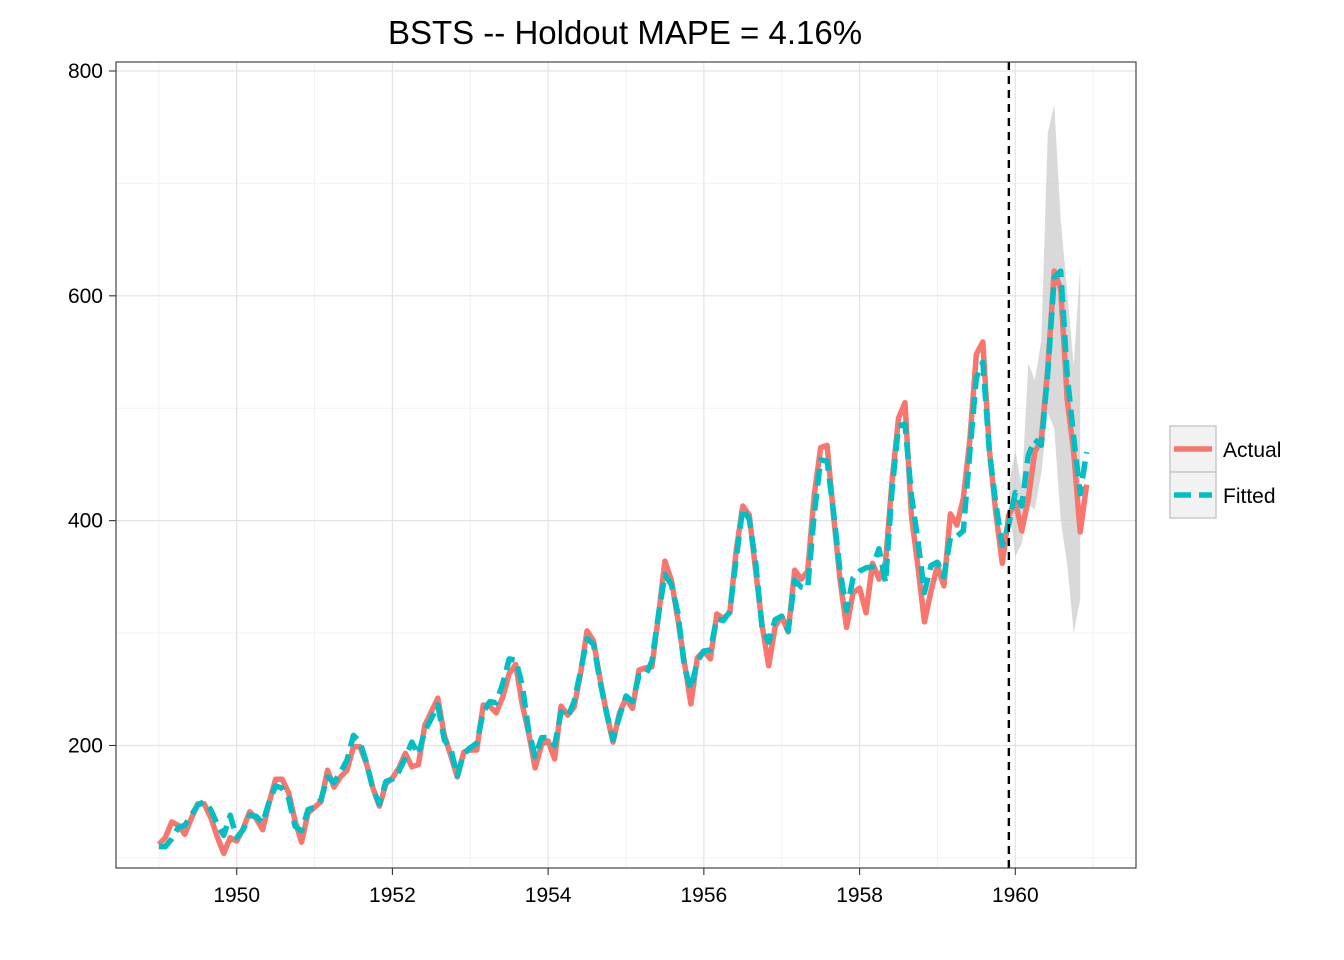 The width and height of the screenshot is (1344, 960). I want to click on x-tick-label: 1950, so click(236, 895).